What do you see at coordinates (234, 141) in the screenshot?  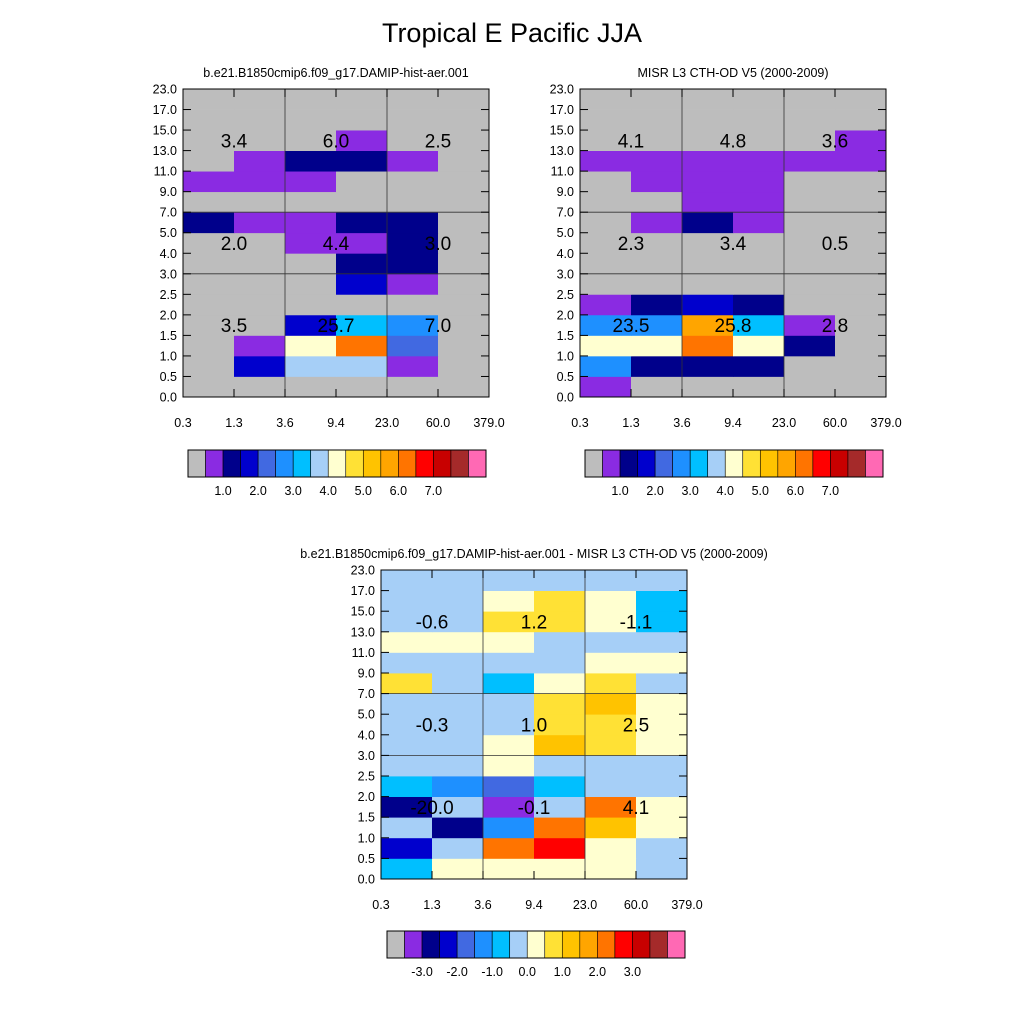 I see `cell-annotation: 3.4` at bounding box center [234, 141].